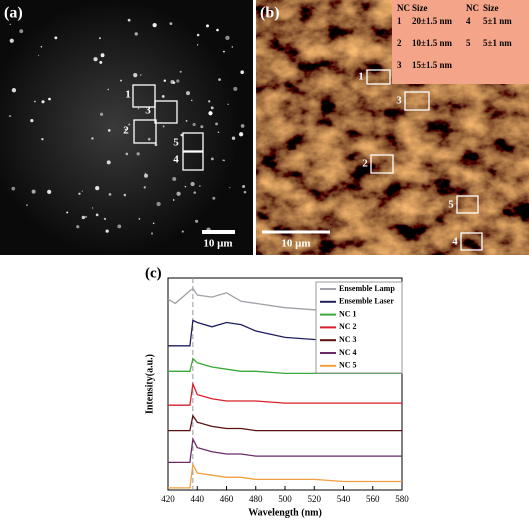 The image size is (529, 527). Describe the element at coordinates (468, 21) in the screenshot. I see `table-cell: 4` at that location.